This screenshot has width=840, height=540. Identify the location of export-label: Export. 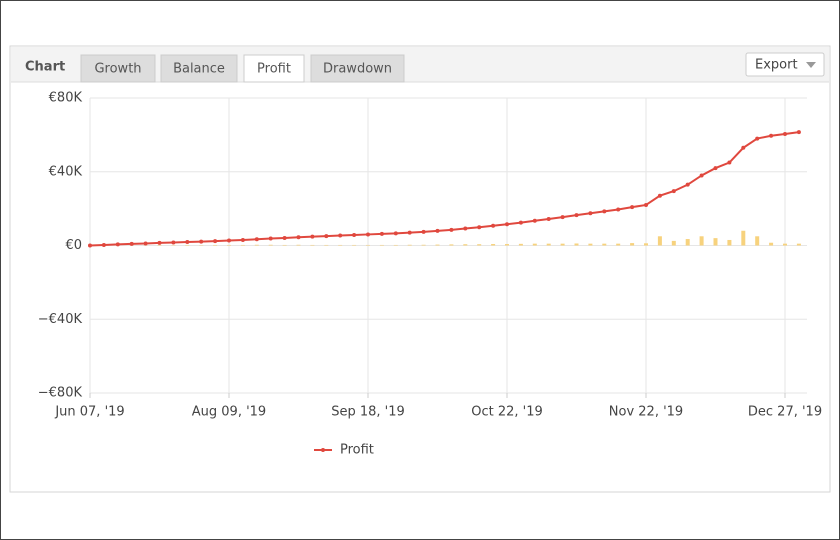
(776, 65).